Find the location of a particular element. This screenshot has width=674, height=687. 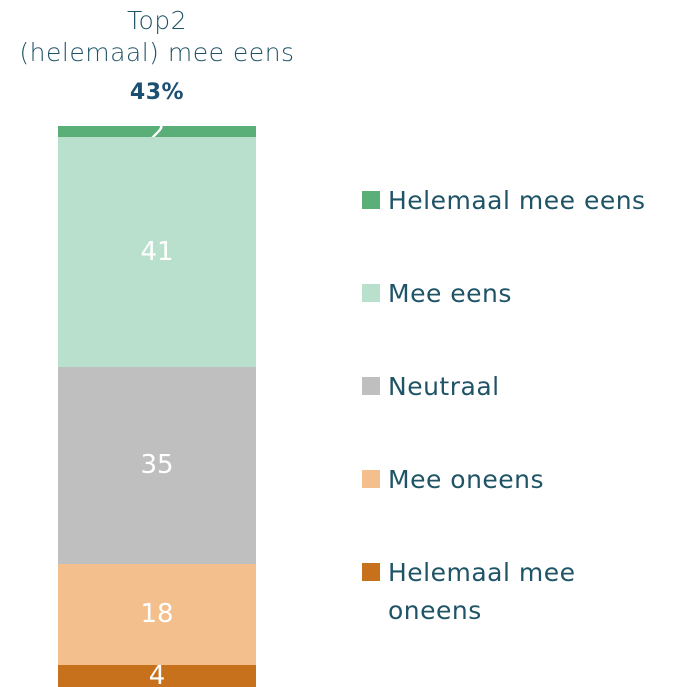

bar-segment: 4 is located at coordinates (157, 675).